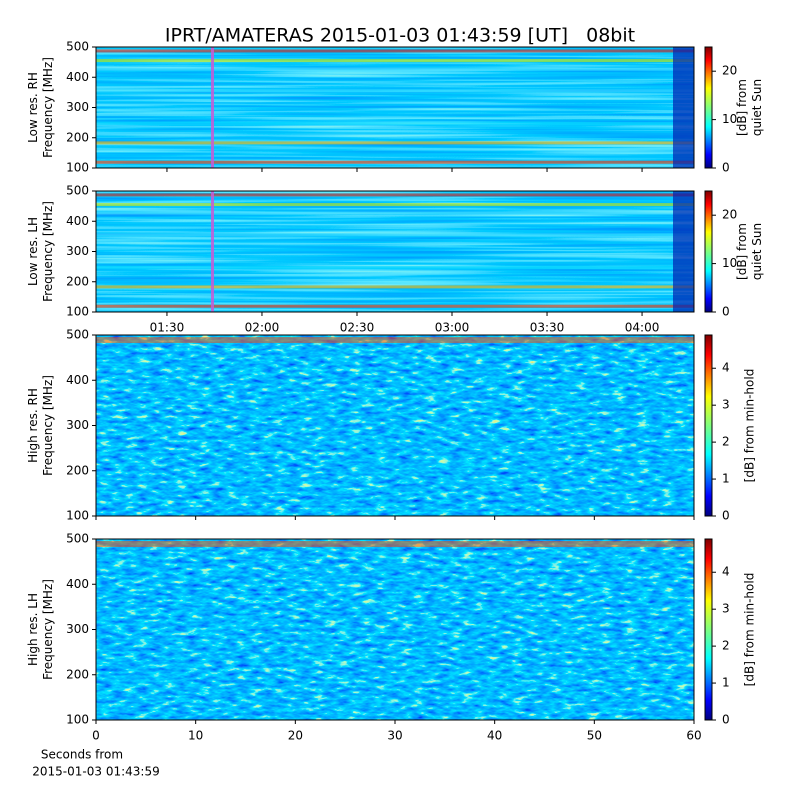  What do you see at coordinates (693, 736) in the screenshot?
I see `x-tick-label: 60` at bounding box center [693, 736].